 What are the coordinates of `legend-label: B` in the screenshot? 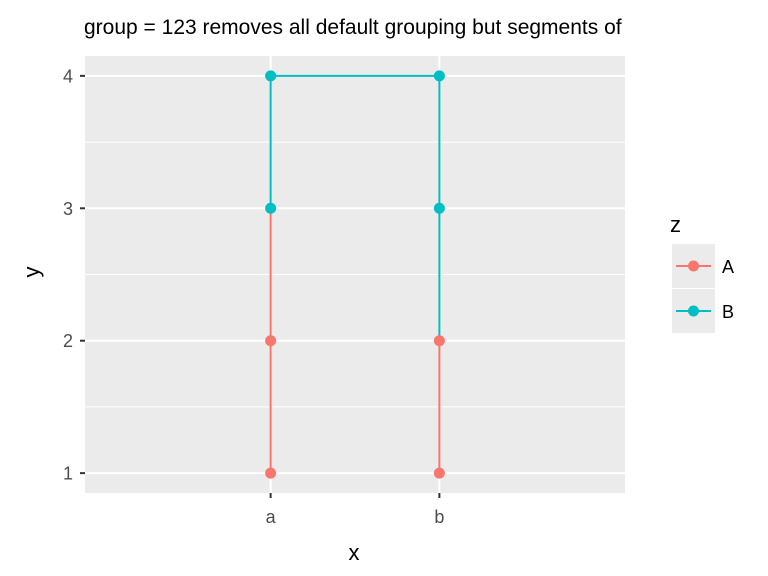 It's located at (728, 312).